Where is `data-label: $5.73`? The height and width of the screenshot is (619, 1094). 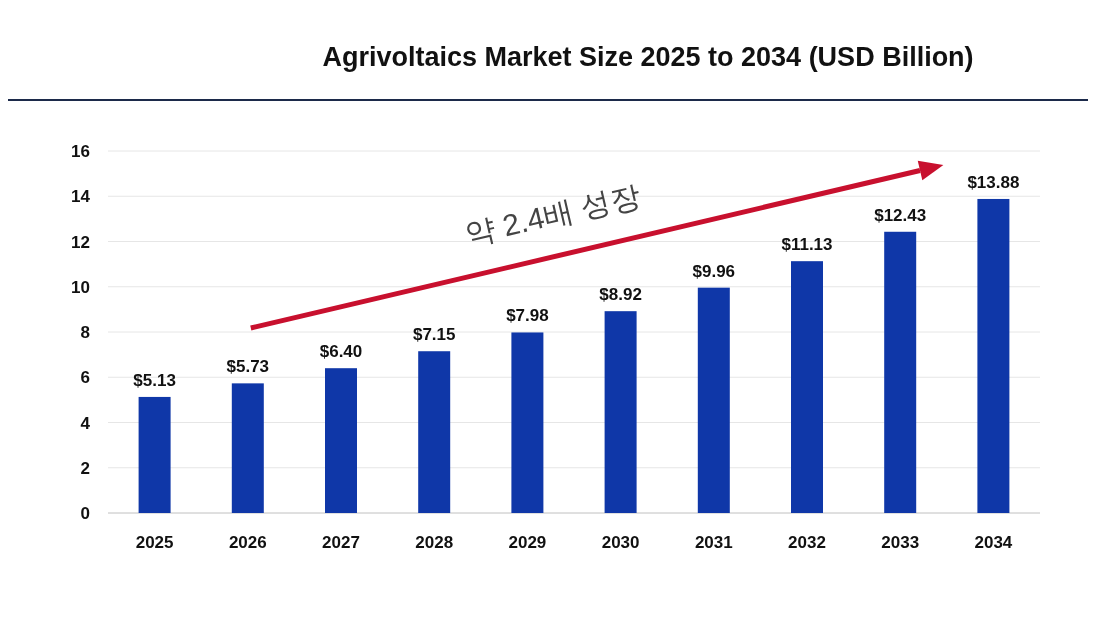
data-label: $5.73 is located at coordinates (248, 367).